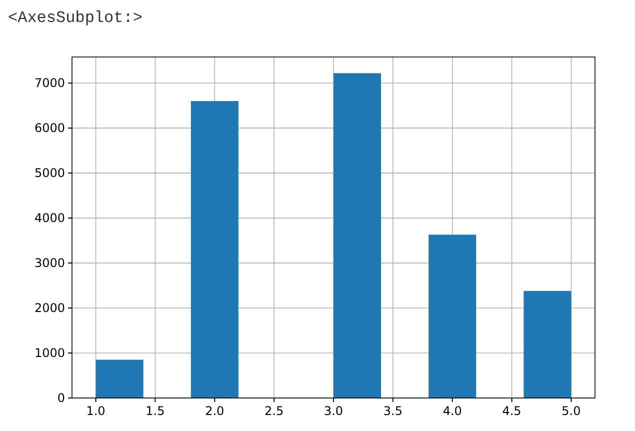 The height and width of the screenshot is (431, 635). What do you see at coordinates (49, 218) in the screenshot?
I see `y-tick-label: 4000` at bounding box center [49, 218].